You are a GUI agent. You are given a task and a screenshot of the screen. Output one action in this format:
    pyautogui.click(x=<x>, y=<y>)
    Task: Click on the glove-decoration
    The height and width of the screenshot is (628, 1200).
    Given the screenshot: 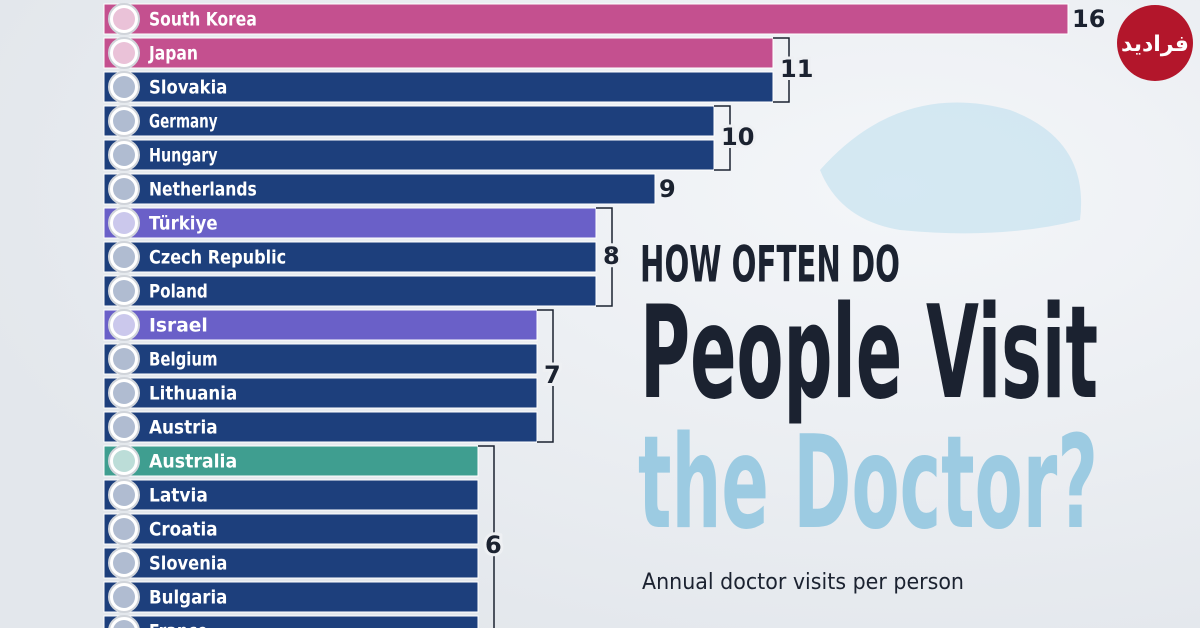 What is the action you would take?
    pyautogui.click(x=951, y=168)
    